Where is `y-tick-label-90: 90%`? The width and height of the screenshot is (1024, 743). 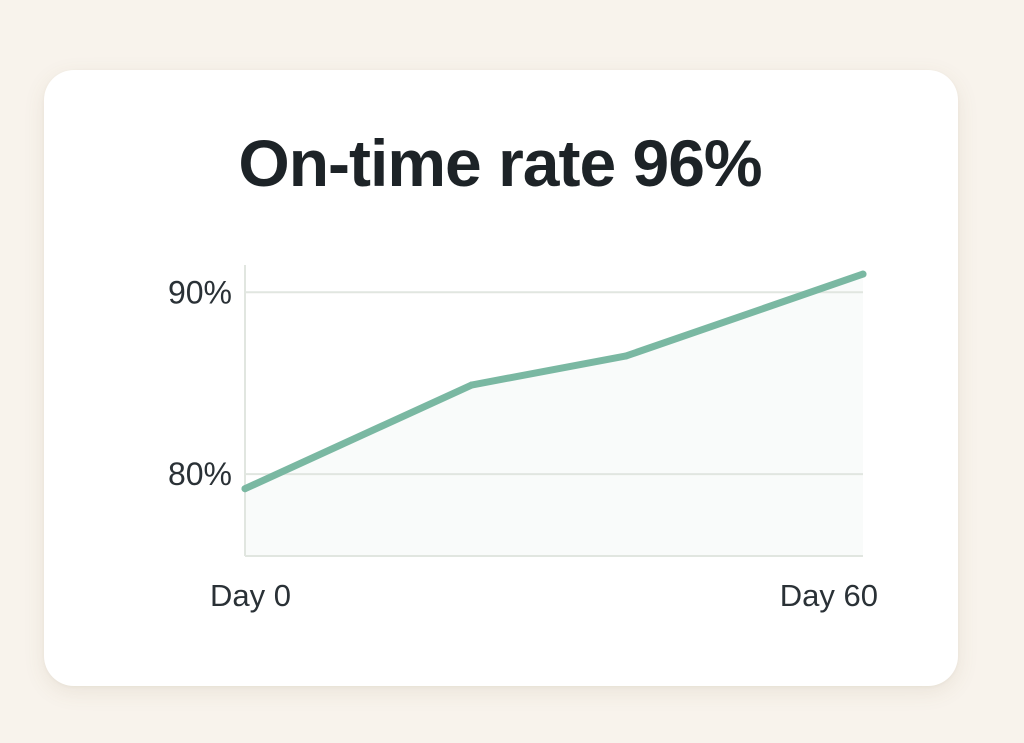 y-tick-label-90: 90% is located at coordinates (200, 292).